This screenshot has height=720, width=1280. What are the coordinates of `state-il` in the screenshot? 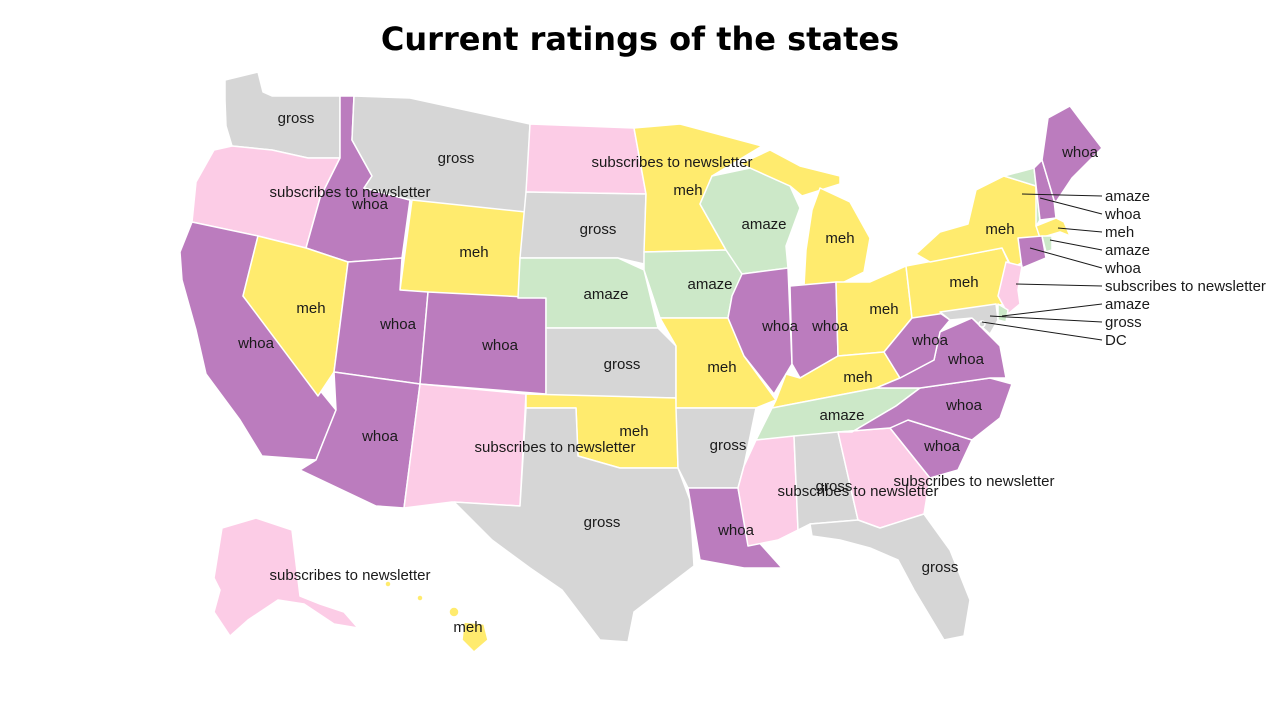 It's located at (760, 331).